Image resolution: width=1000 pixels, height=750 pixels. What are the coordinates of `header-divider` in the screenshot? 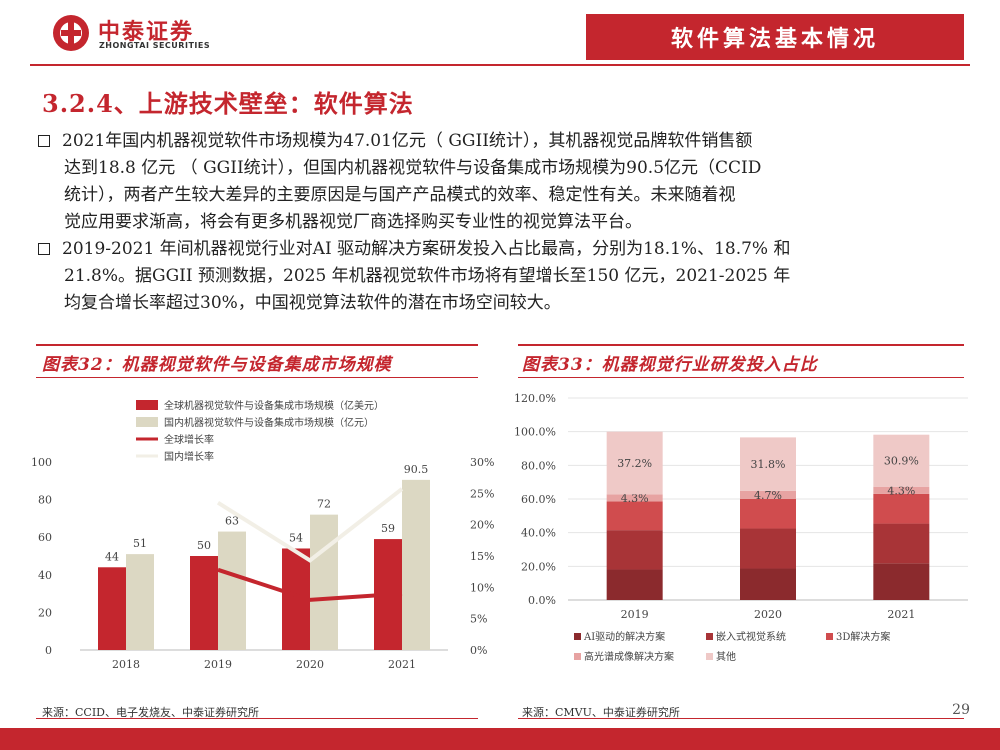 It's located at (500, 65).